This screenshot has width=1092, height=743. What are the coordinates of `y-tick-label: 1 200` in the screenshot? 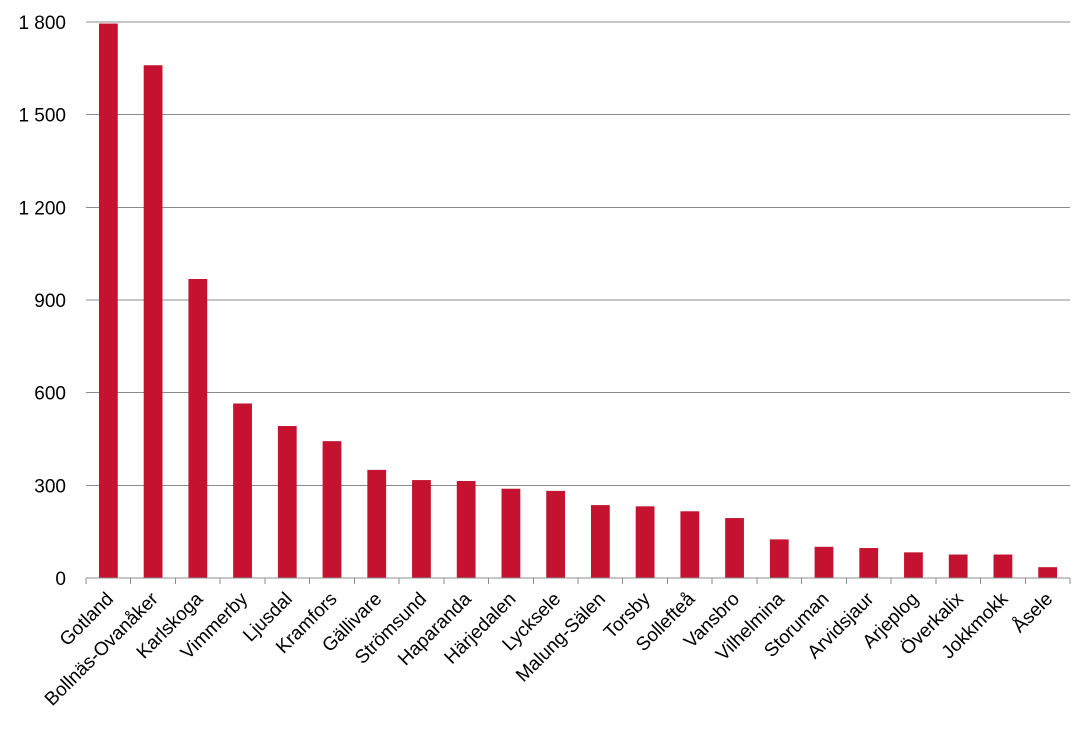 It's located at (42, 208).